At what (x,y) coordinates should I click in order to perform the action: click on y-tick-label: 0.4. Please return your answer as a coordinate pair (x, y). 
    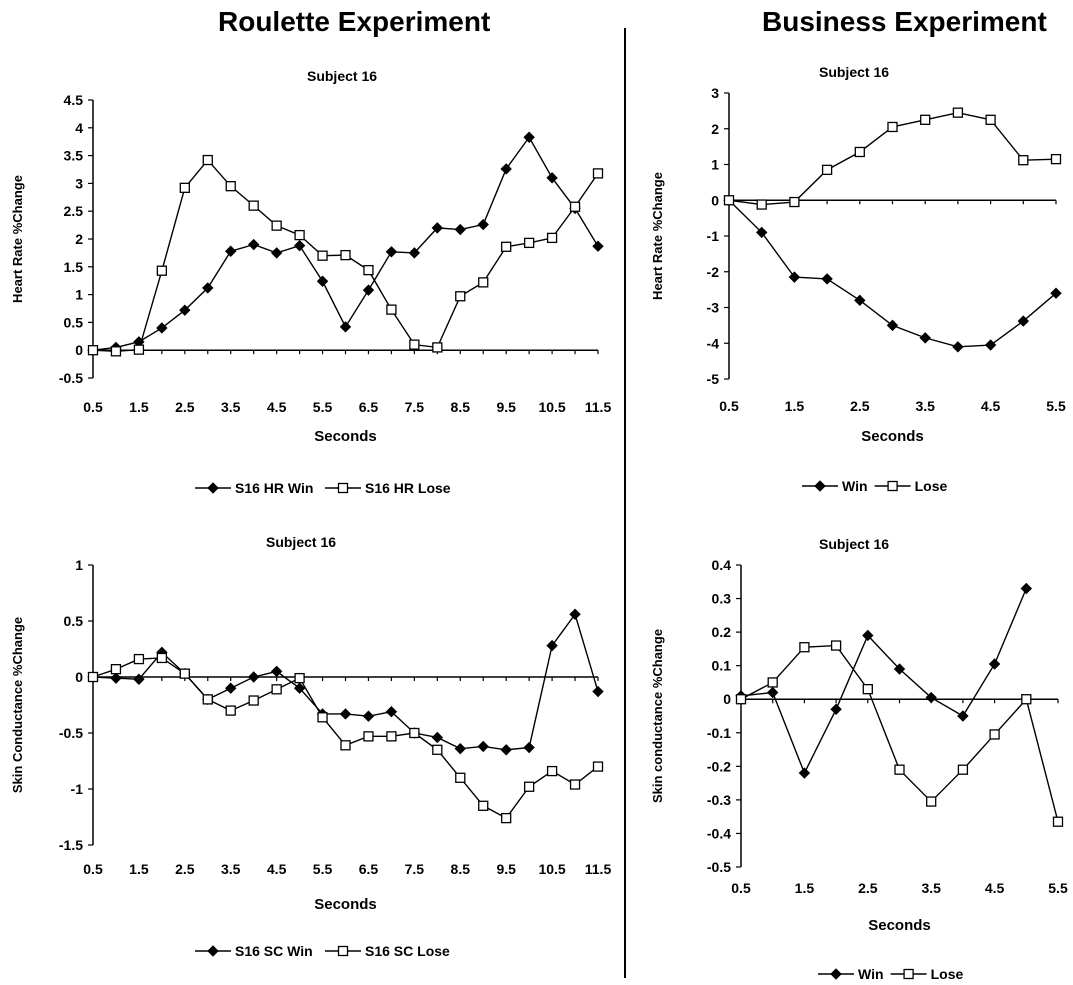
    Looking at the image, I should click on (722, 565).